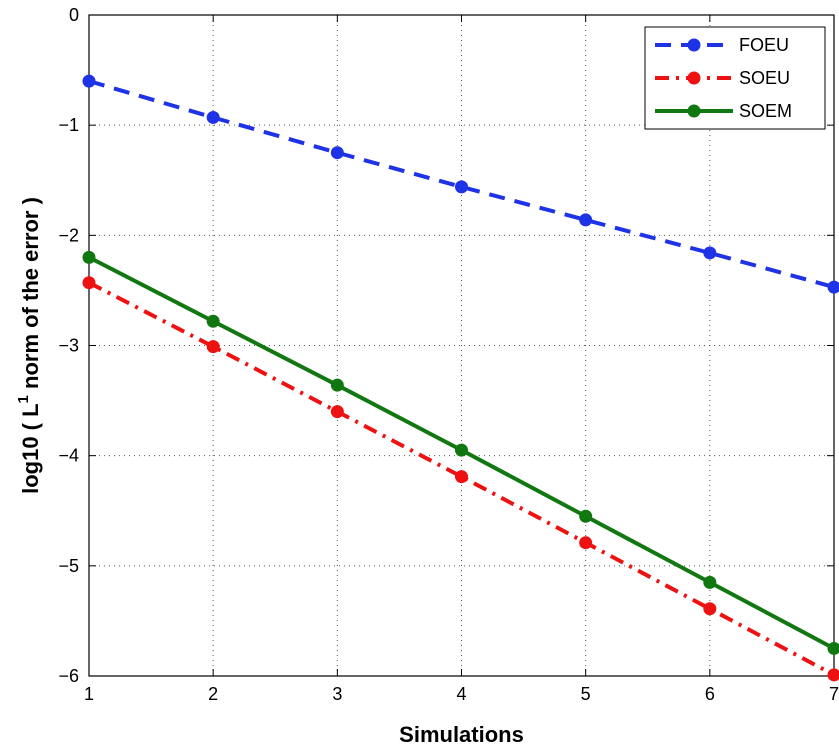 Image resolution: width=839 pixels, height=750 pixels. What do you see at coordinates (68, 676) in the screenshot?
I see `y-tick-label: −6` at bounding box center [68, 676].